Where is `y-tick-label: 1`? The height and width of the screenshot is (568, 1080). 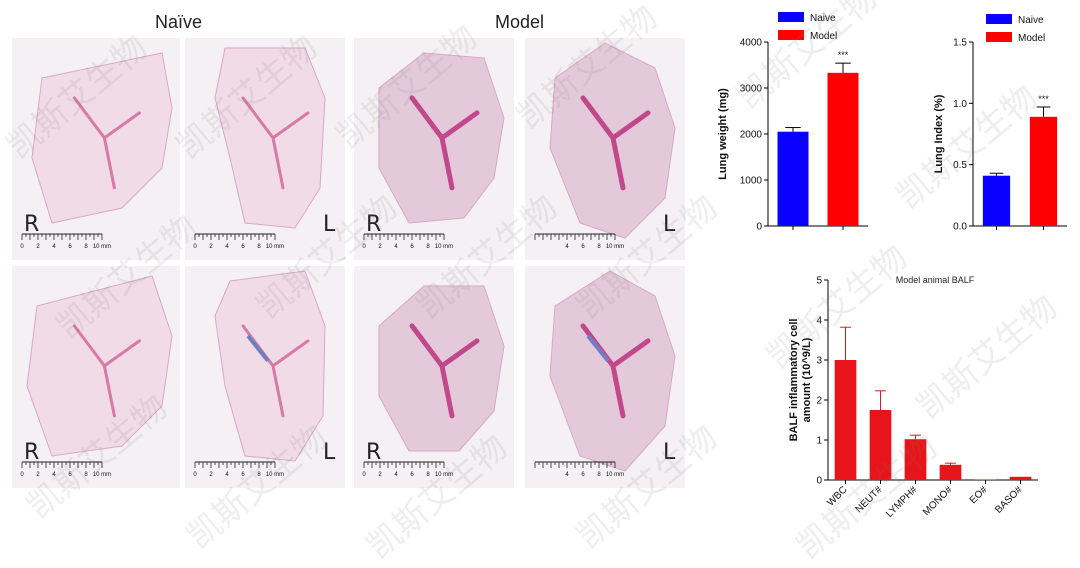 y-tick-label: 1 is located at coordinates (819, 441).